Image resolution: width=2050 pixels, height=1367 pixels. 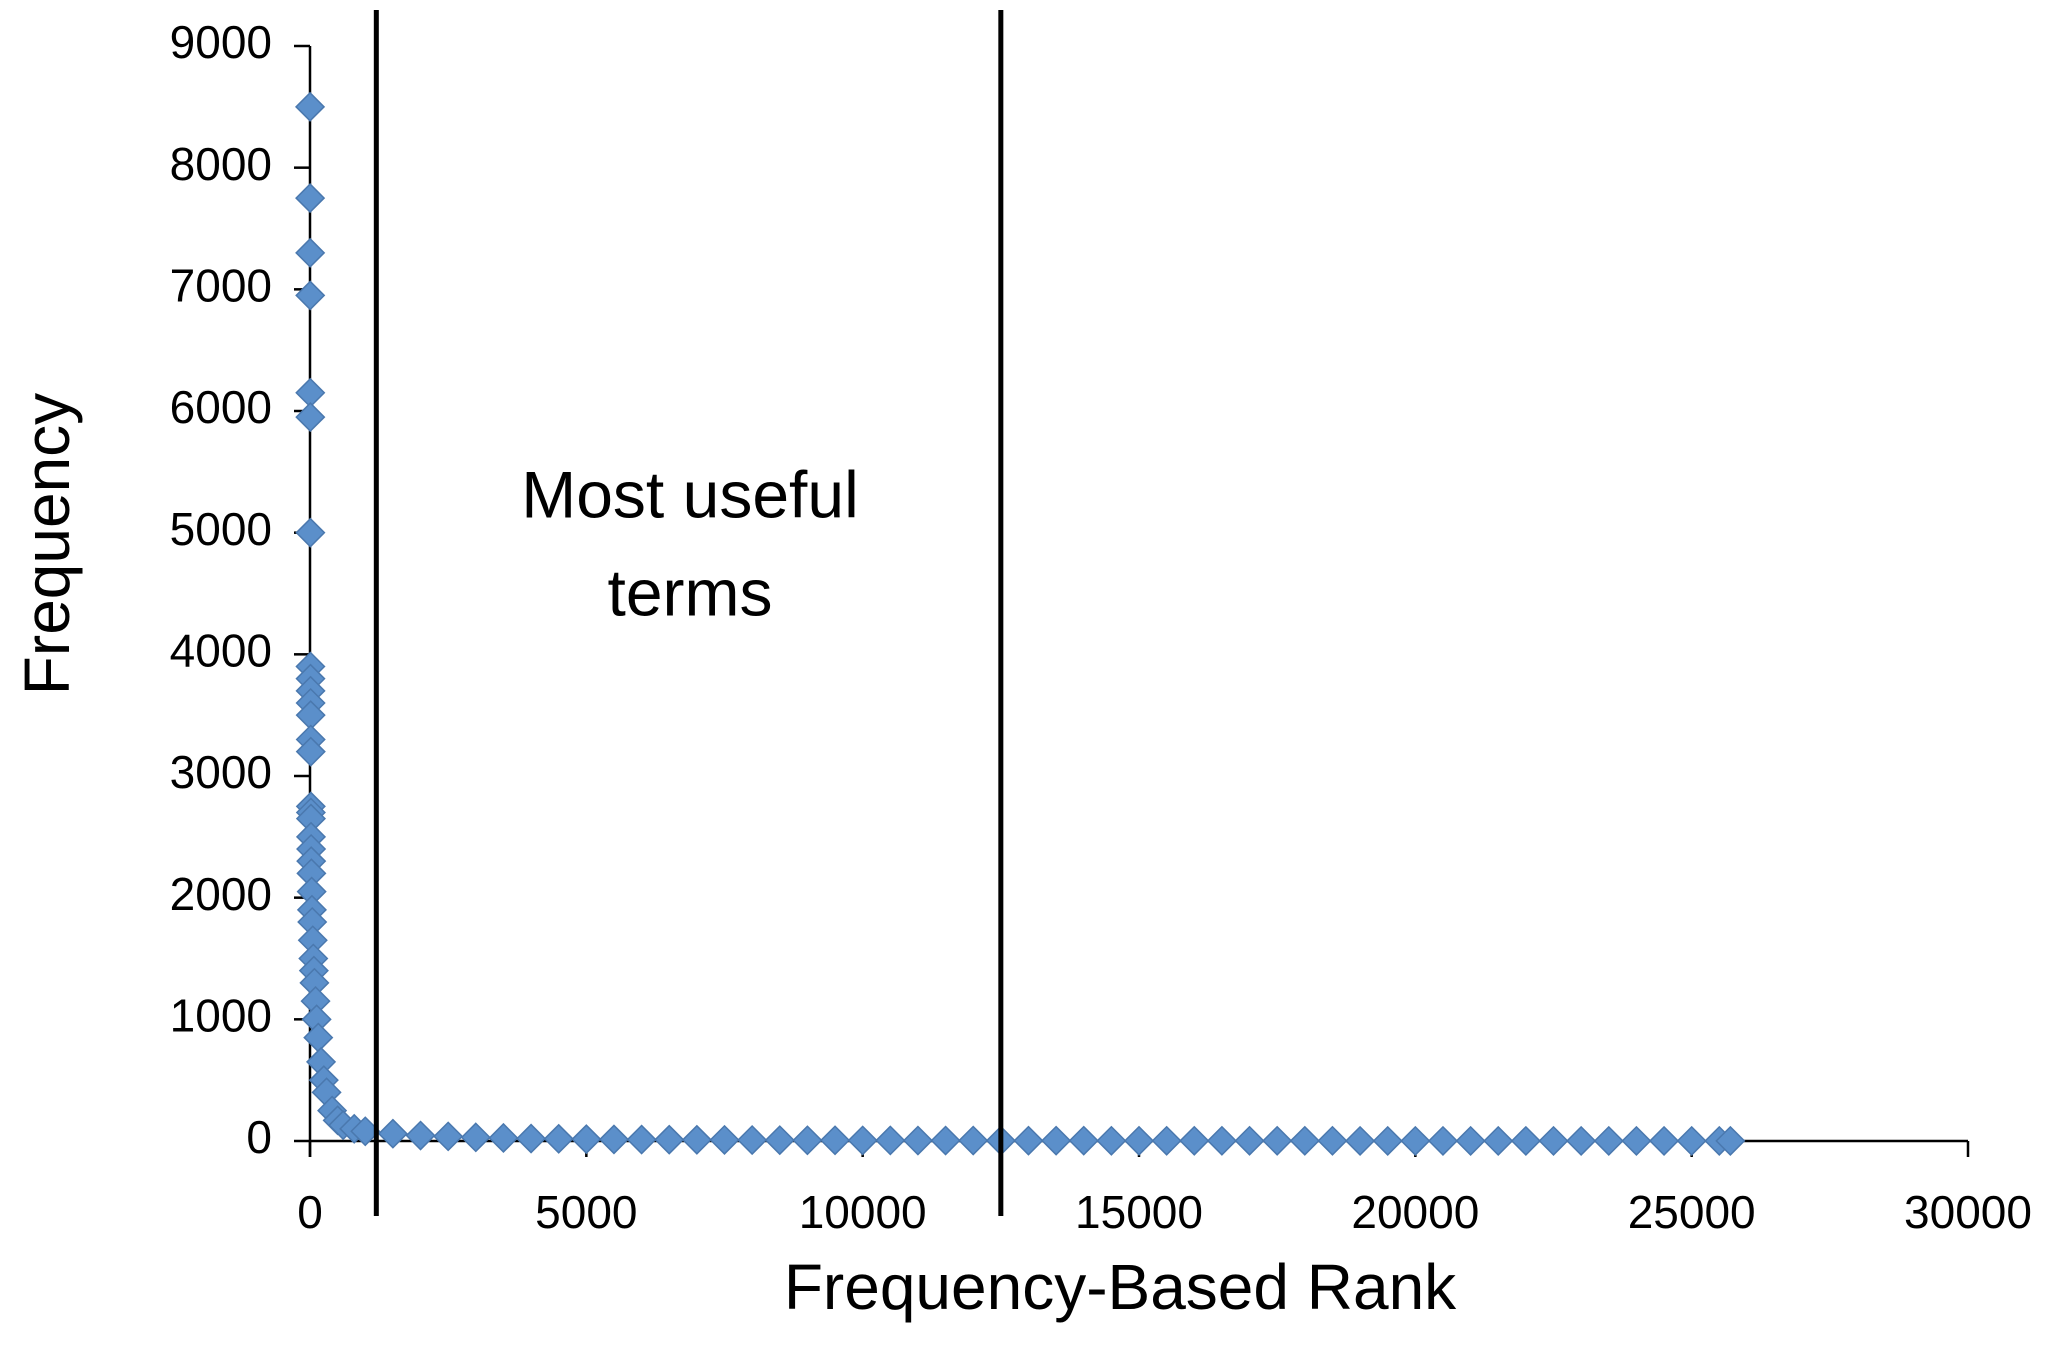 I want to click on y-tick-label: 1000, so click(x=221, y=1015).